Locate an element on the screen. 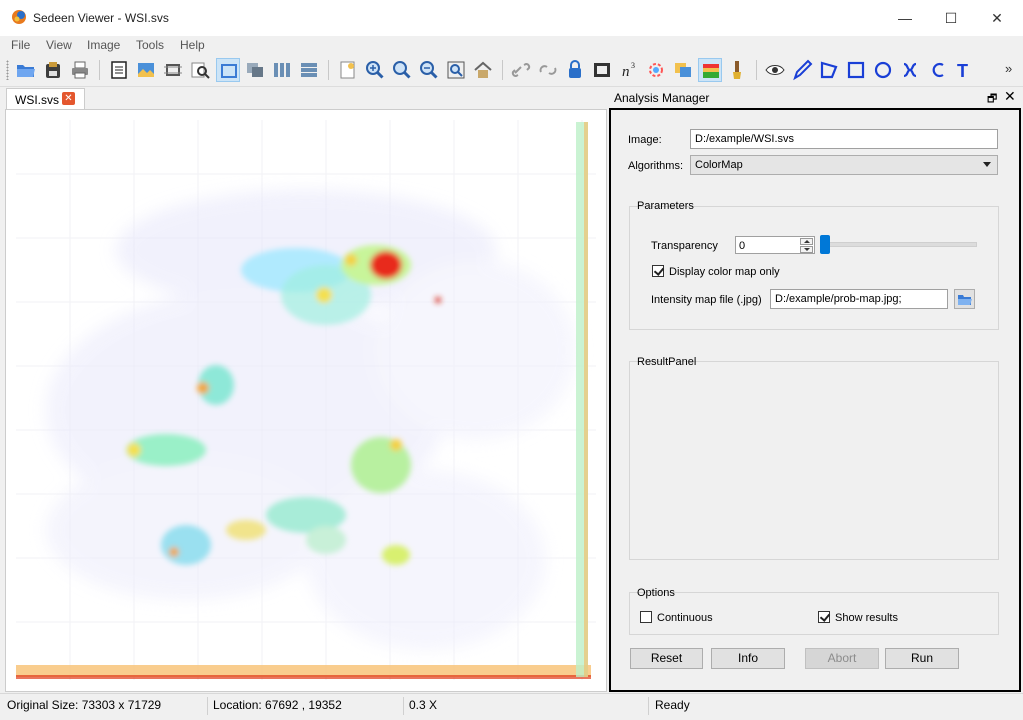  window-title: Sedeen Viewer - WSI.svs is located at coordinates (101, 18).